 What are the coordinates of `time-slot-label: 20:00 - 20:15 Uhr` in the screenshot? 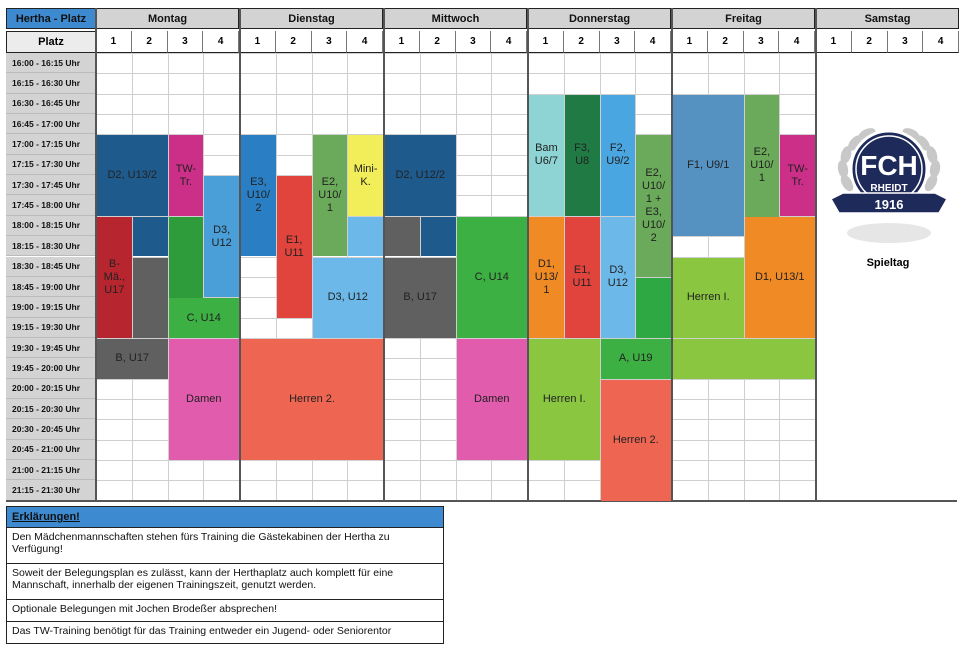 It's located at (51, 388).